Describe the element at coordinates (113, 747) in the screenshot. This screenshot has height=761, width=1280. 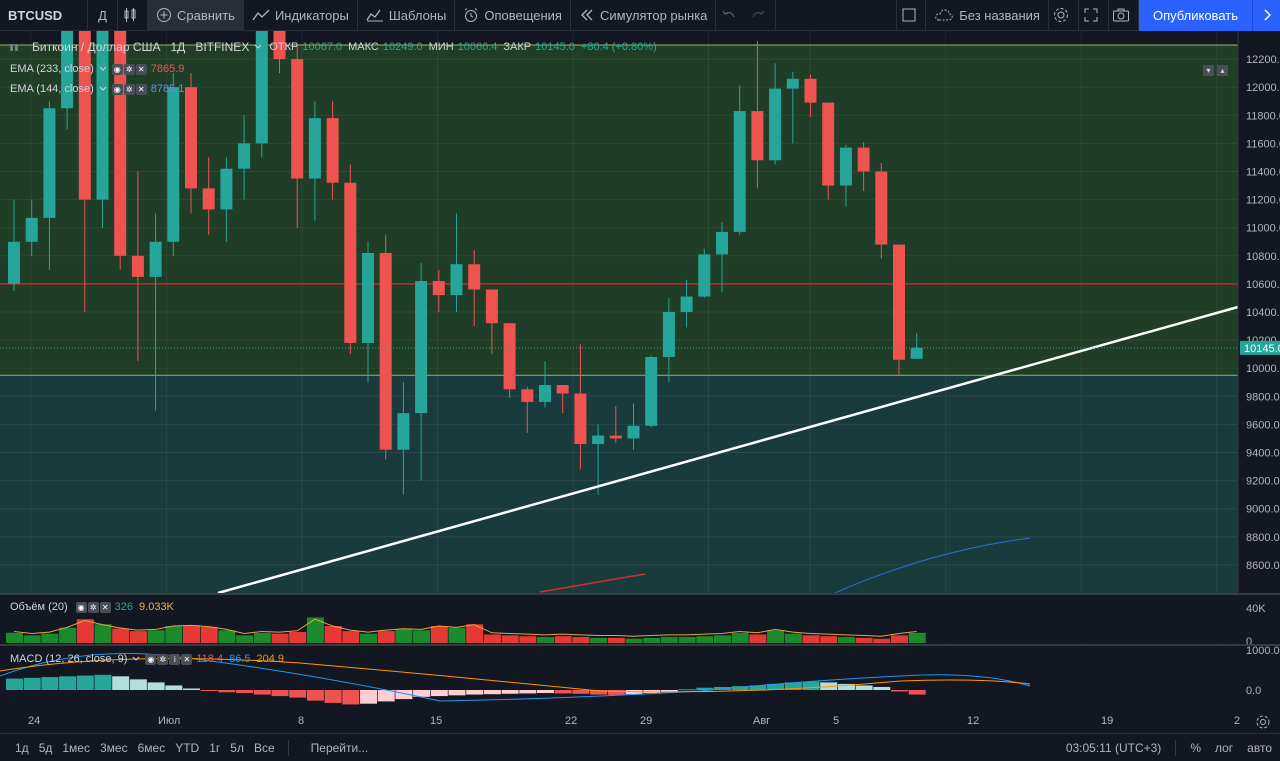
I see `range-3m: 3мес` at that location.